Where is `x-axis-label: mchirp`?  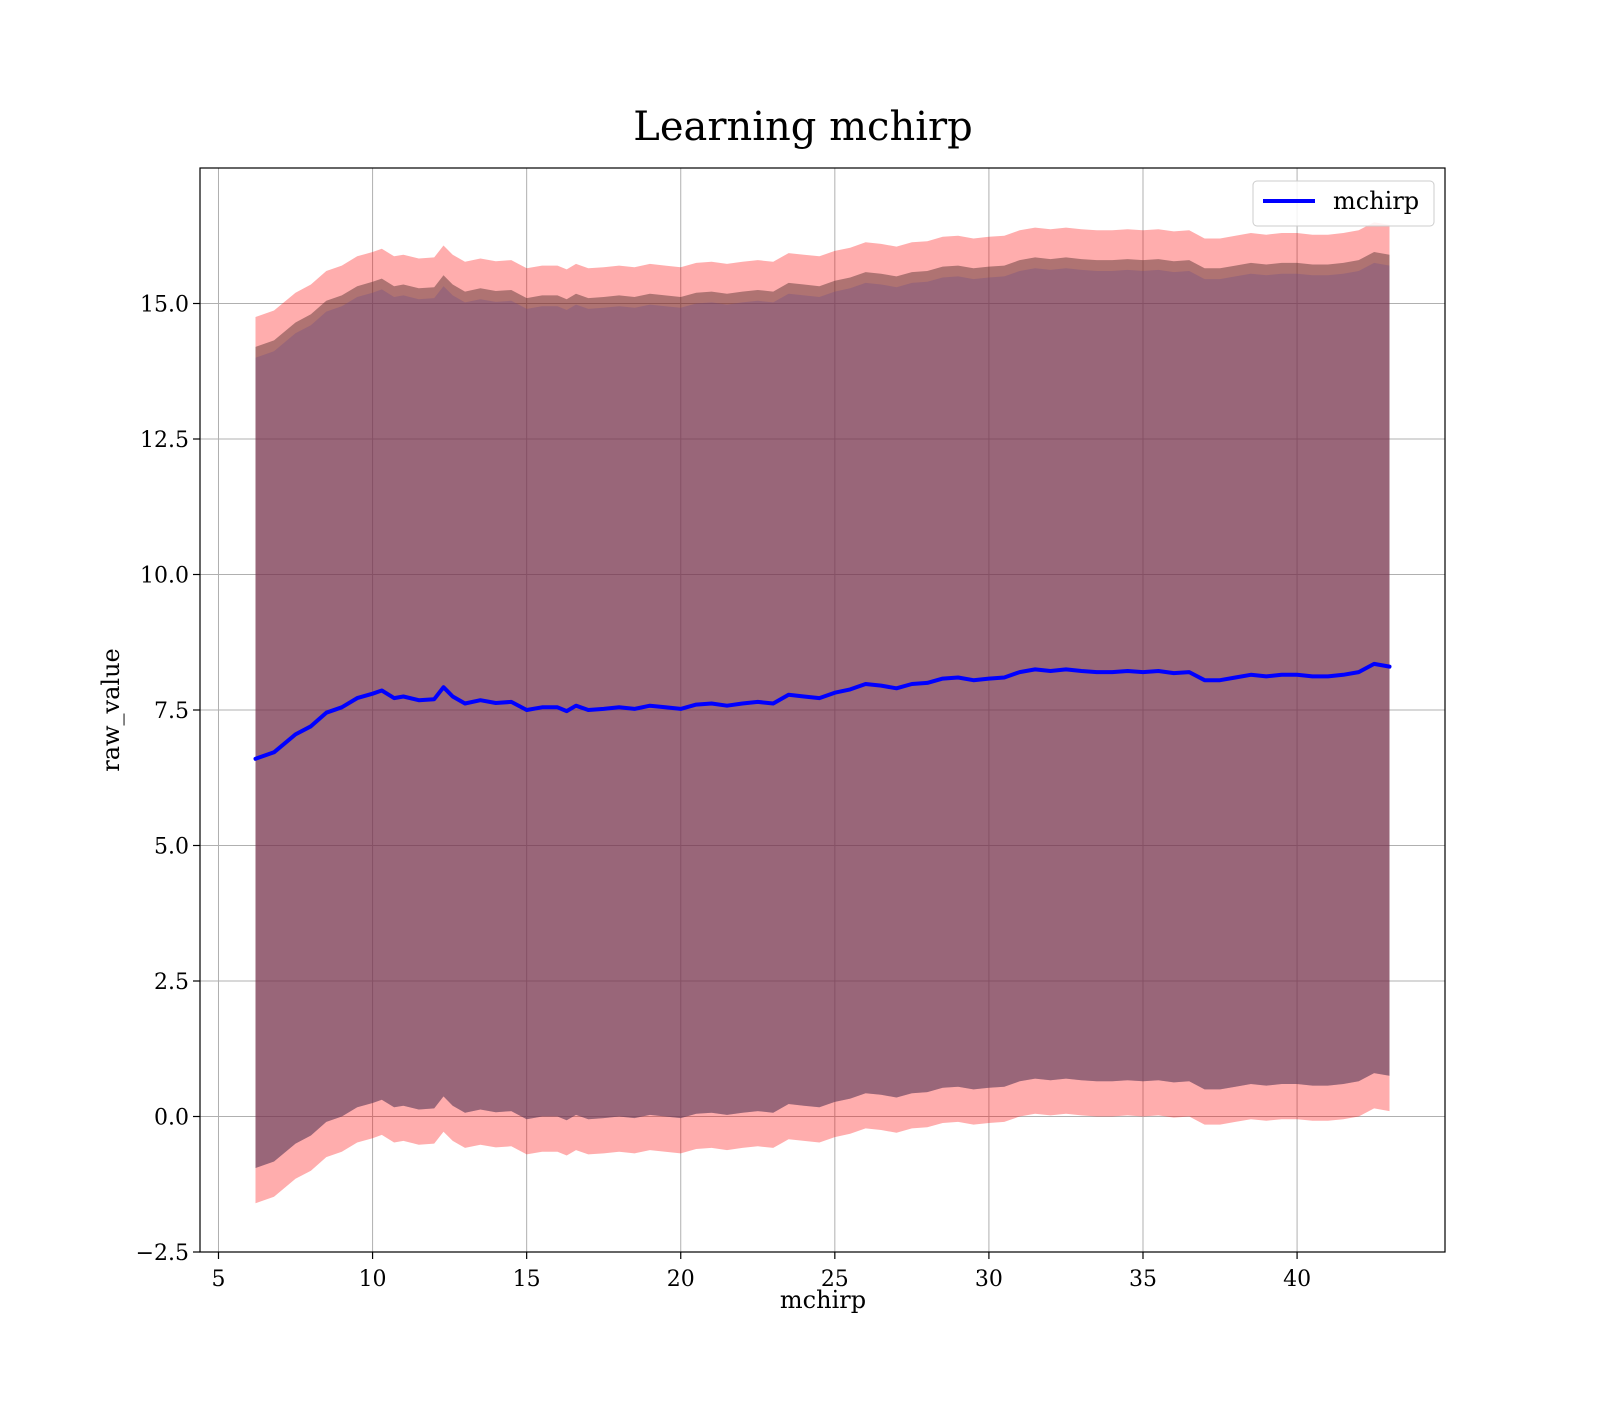 x-axis-label: mchirp is located at coordinates (823, 1300).